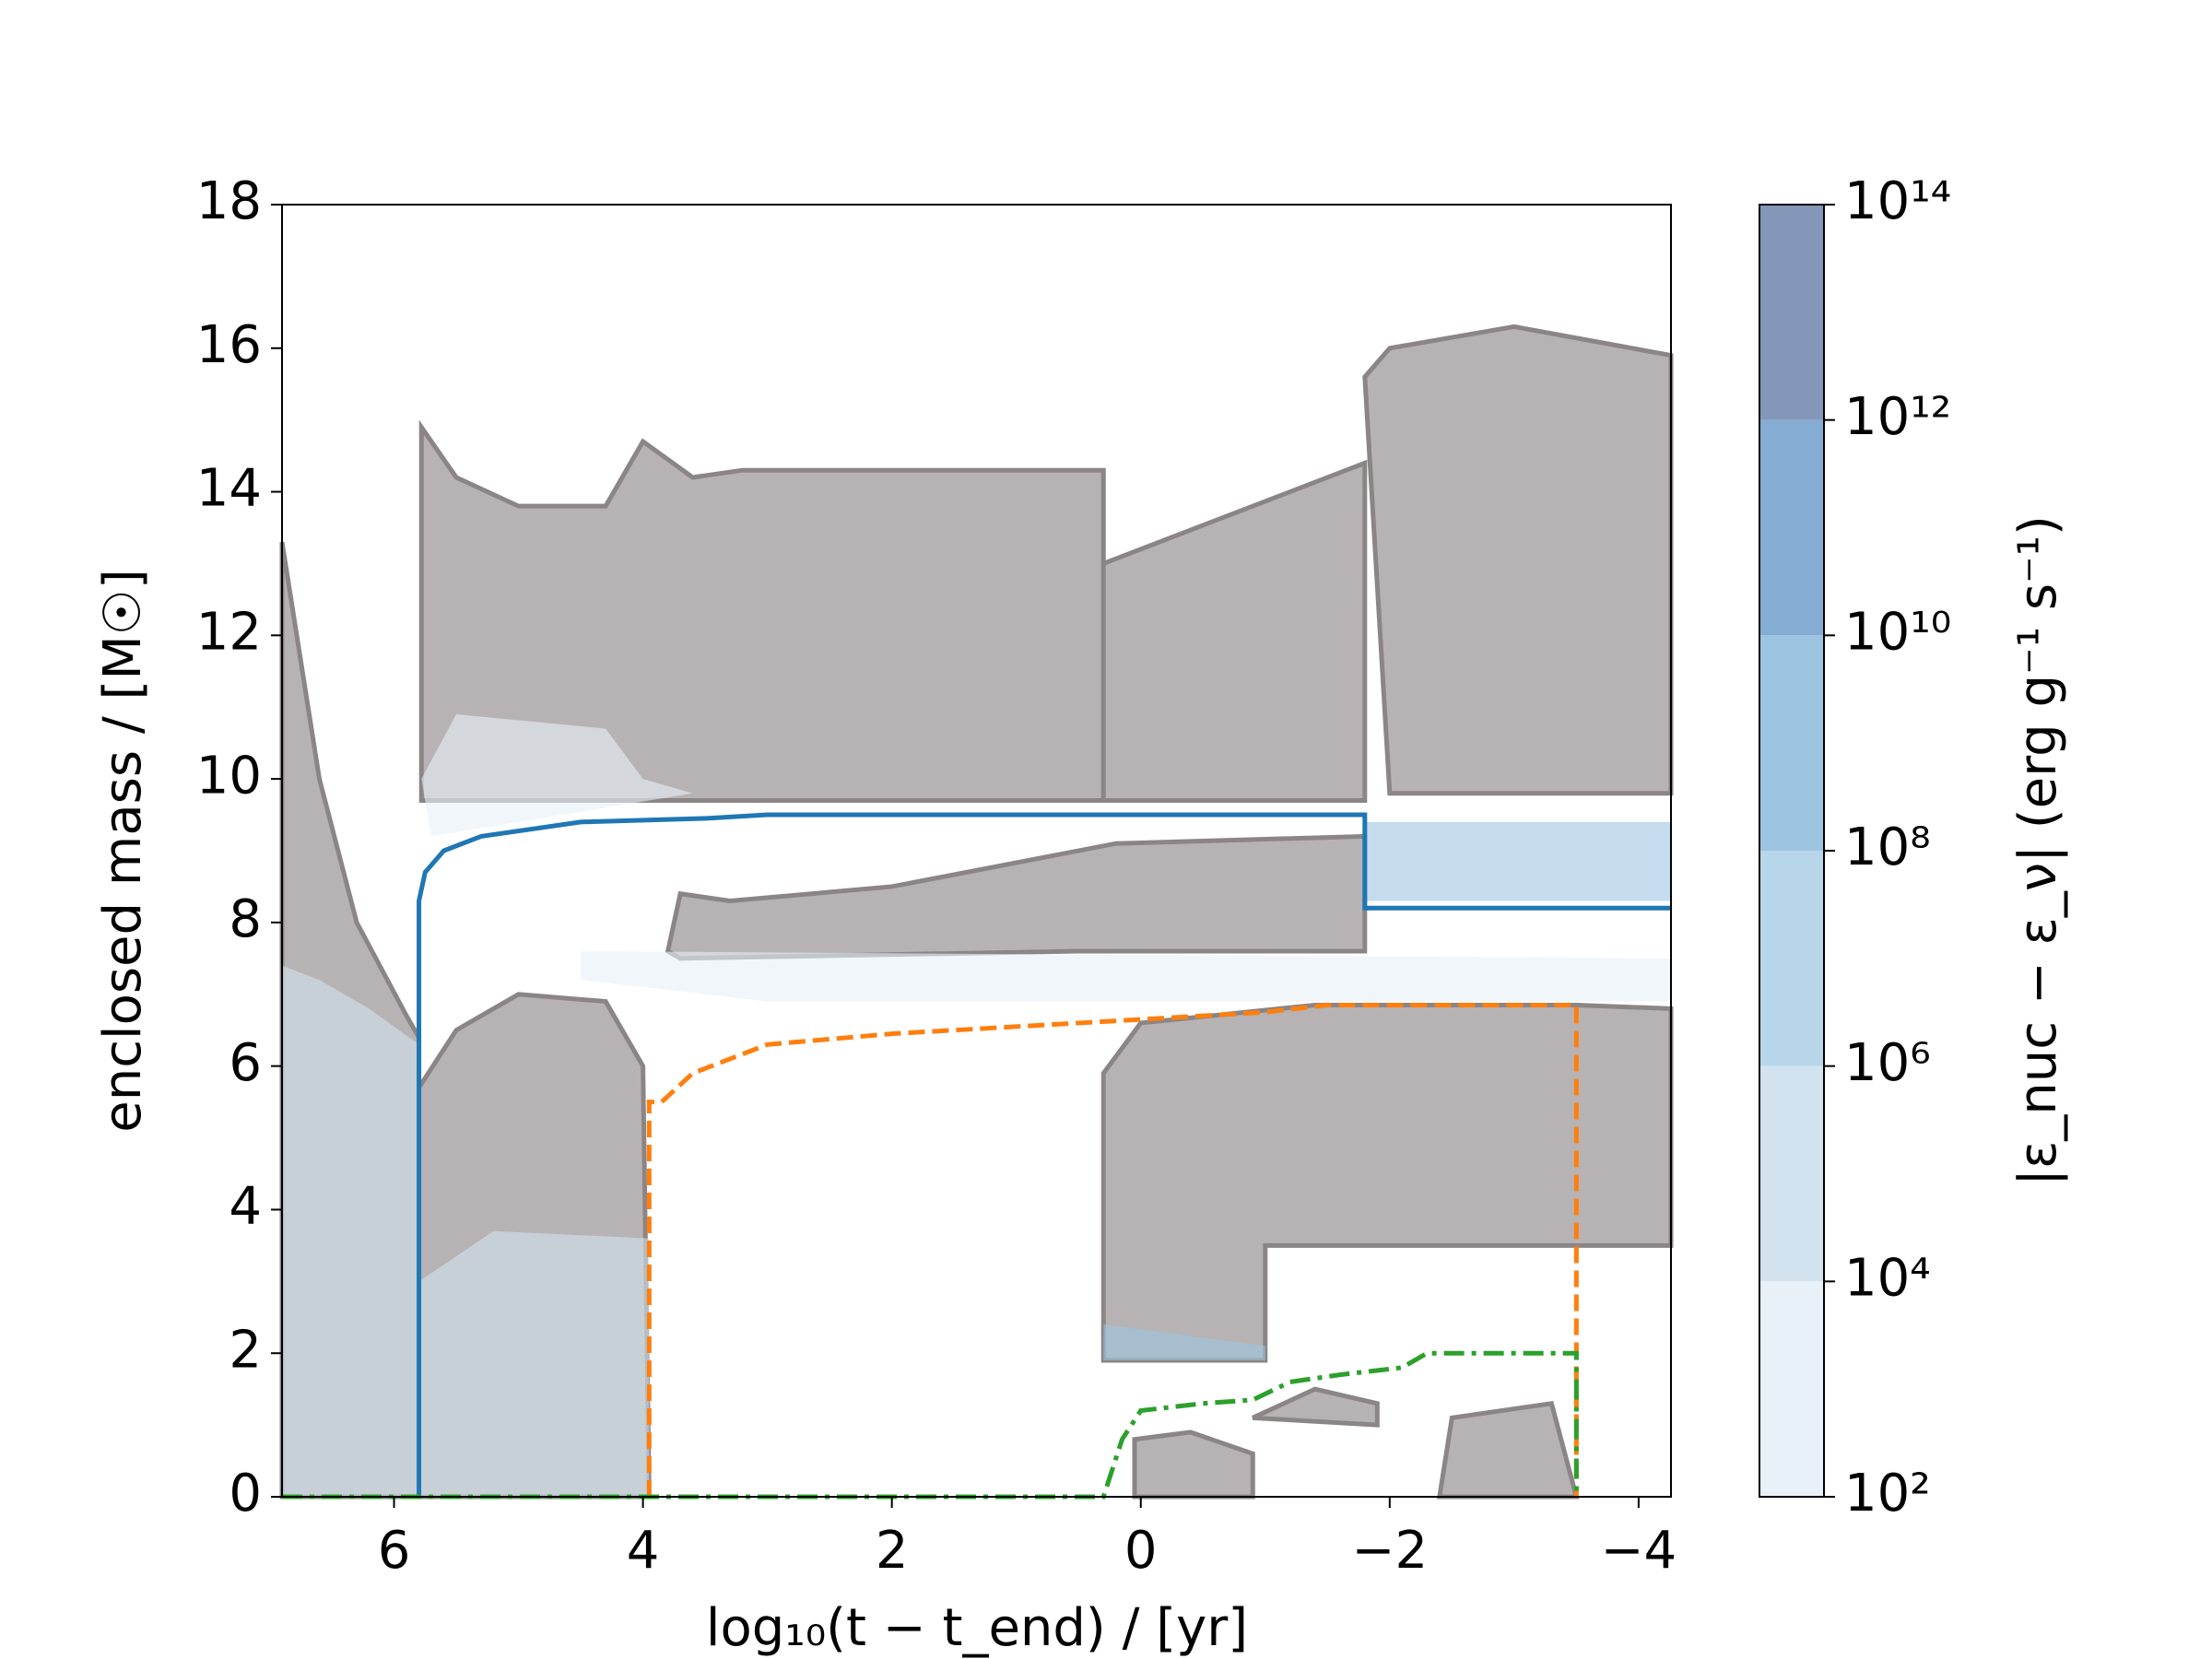 The width and height of the screenshot is (2212, 1659). What do you see at coordinates (1887, 847) in the screenshot?
I see `colorbar-tick-label: 10⁸` at bounding box center [1887, 847].